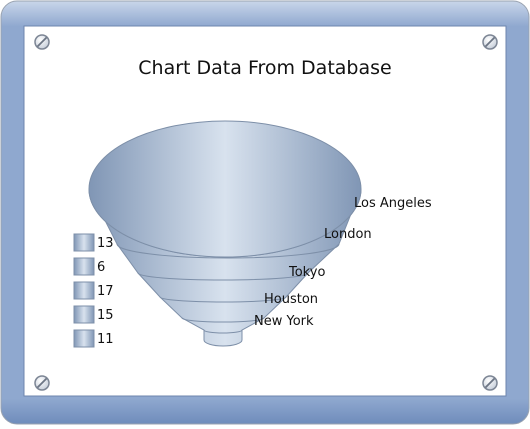 The width and height of the screenshot is (530, 429). Describe the element at coordinates (105, 339) in the screenshot. I see `legend-label: 11` at that location.